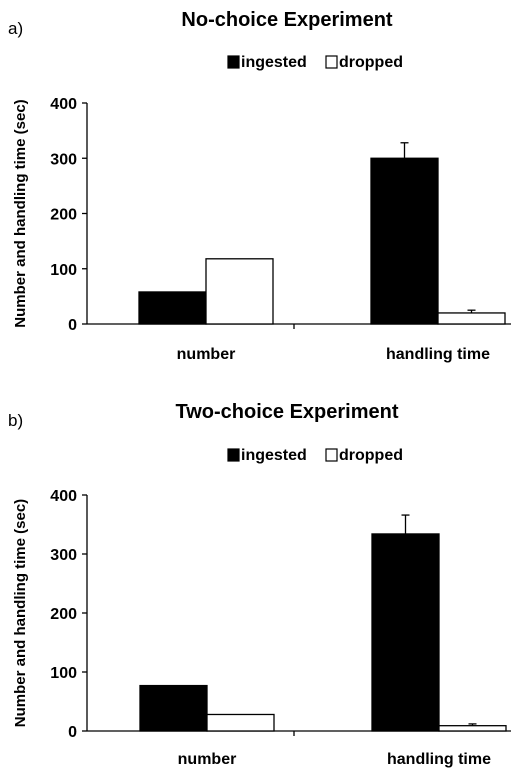 The height and width of the screenshot is (768, 511). What do you see at coordinates (287, 20) in the screenshot?
I see `chart-title: No-choice Experiment` at bounding box center [287, 20].